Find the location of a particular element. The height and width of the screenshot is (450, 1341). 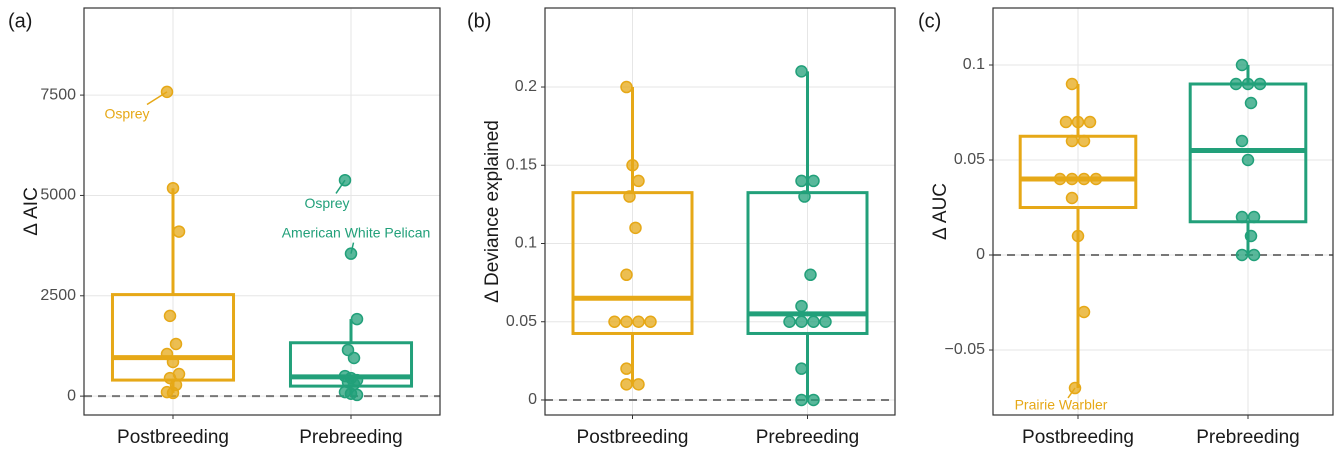

box is located at coordinates (1078, 172).